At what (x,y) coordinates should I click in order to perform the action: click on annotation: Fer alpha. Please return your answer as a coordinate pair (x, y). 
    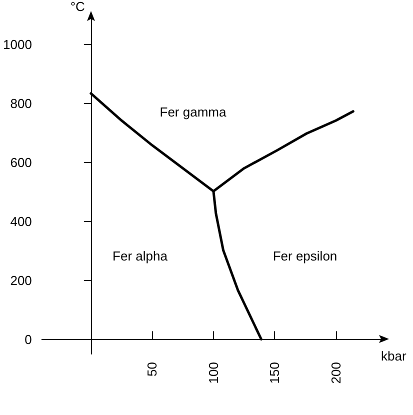
    Looking at the image, I should click on (140, 256).